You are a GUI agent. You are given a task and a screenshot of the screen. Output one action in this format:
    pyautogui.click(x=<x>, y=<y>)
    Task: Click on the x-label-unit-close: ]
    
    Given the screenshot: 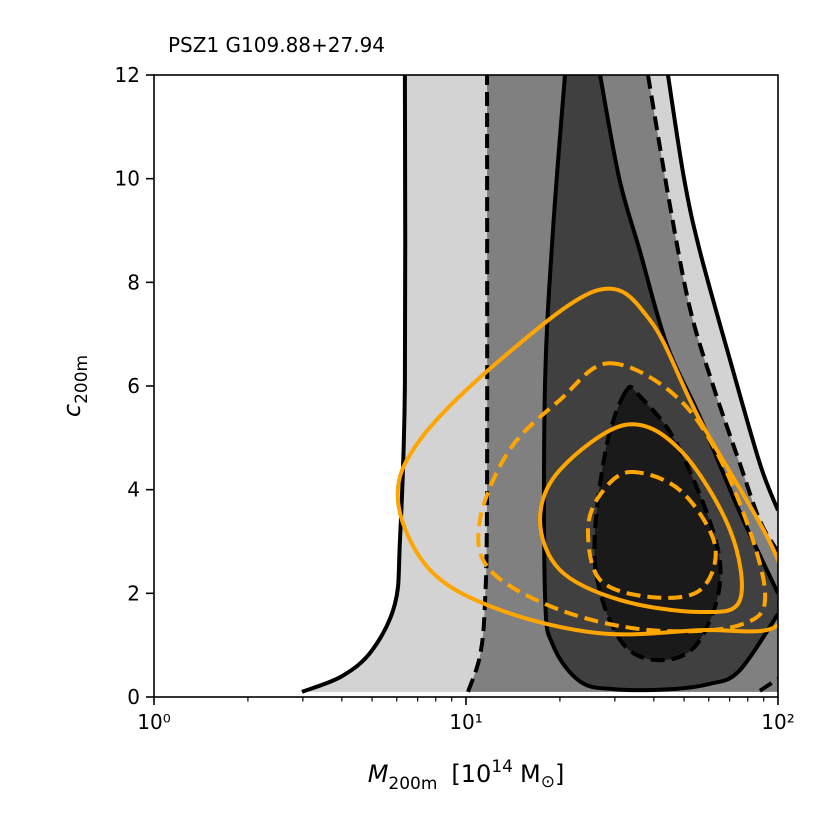 What is the action you would take?
    pyautogui.click(x=559, y=774)
    